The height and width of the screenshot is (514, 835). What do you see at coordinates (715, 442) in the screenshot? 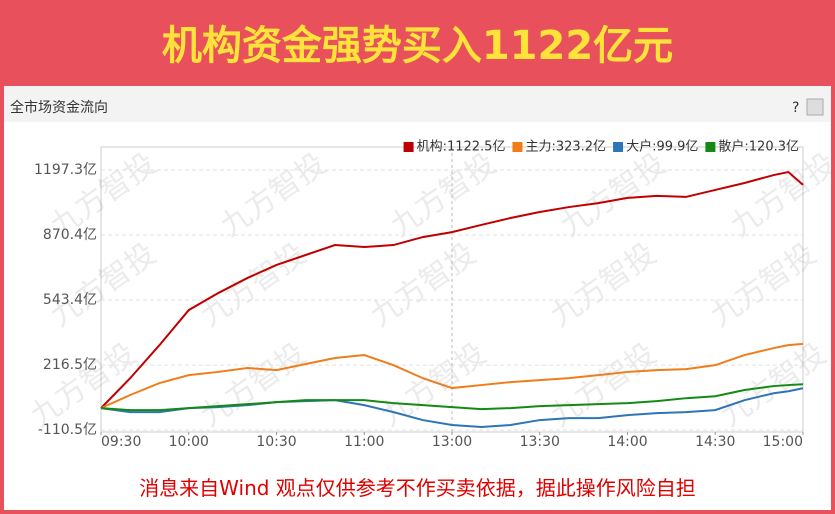
I see `x-tick-label: 14:30` at bounding box center [715, 442].